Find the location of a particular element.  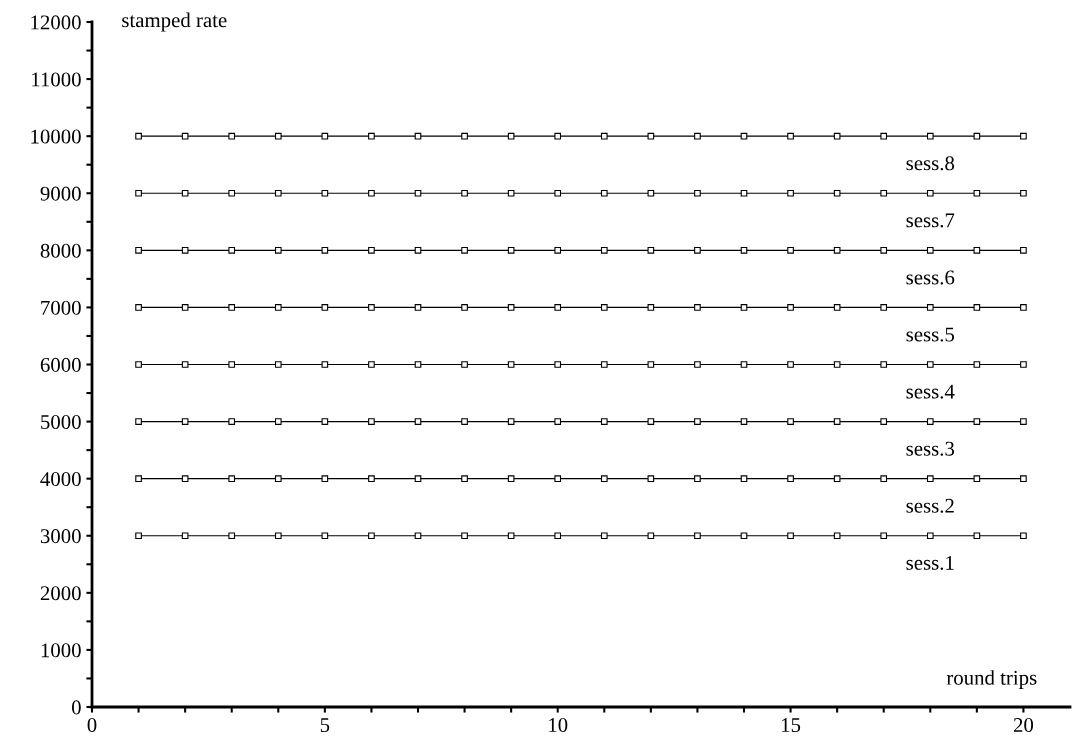

x-axis-title: round trips is located at coordinates (991, 680).